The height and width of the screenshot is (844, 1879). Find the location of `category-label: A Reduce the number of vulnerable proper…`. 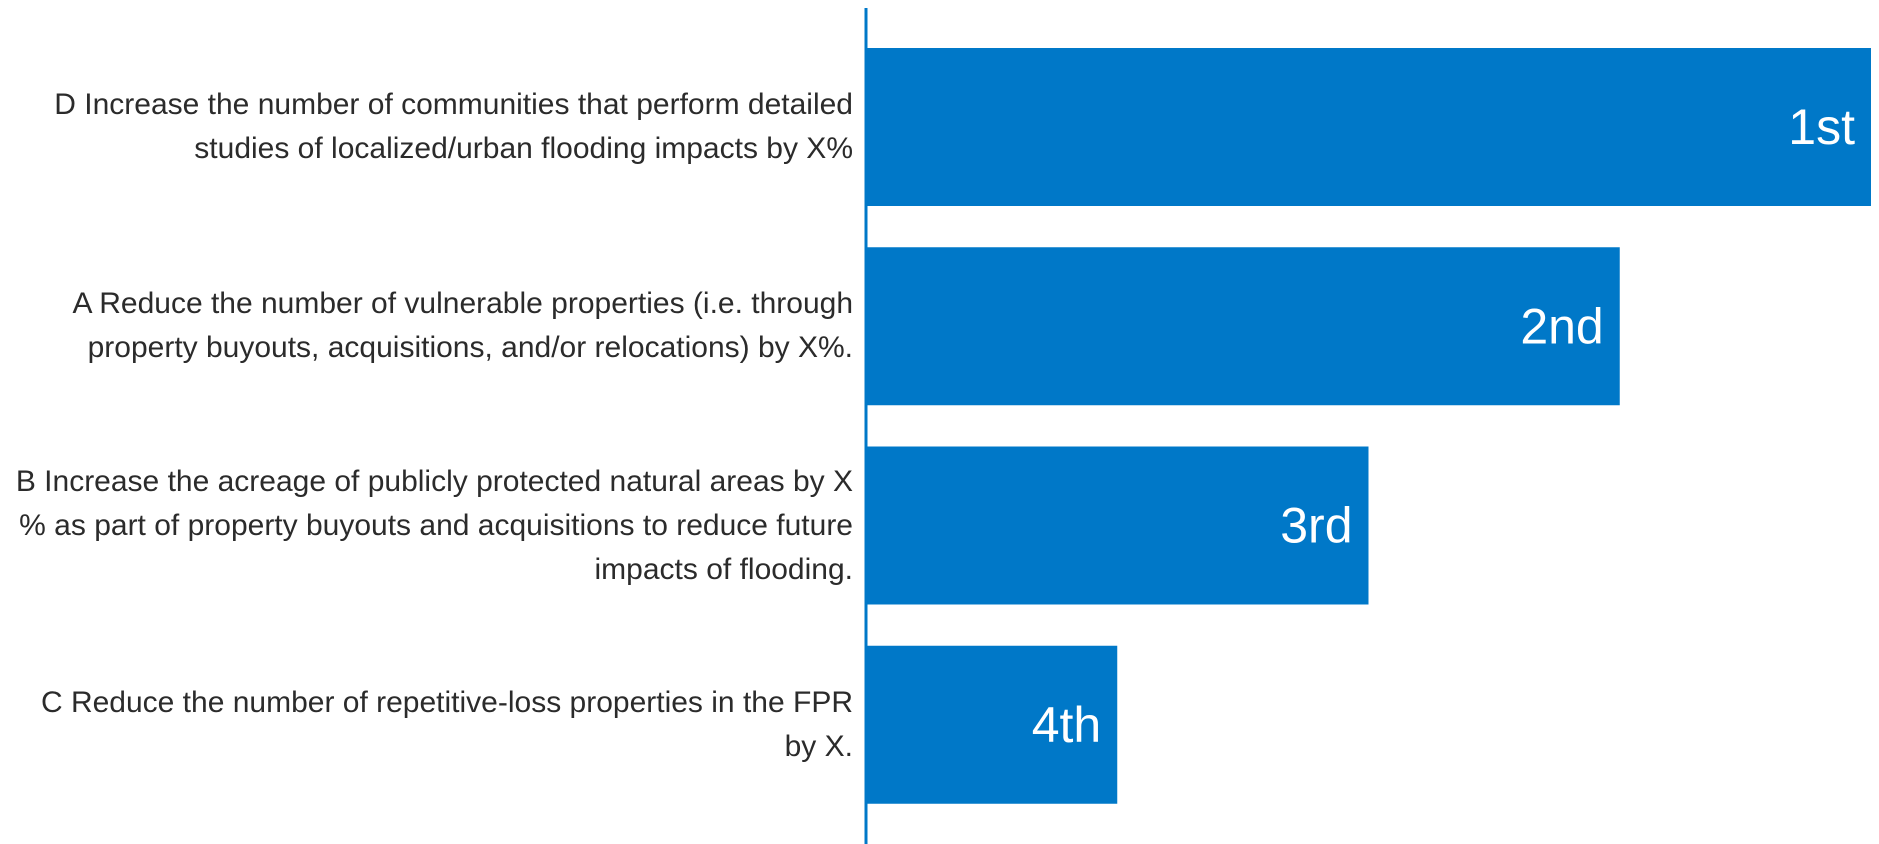

category-label: A Reduce the number of vulnerable proper… is located at coordinates (462, 326).